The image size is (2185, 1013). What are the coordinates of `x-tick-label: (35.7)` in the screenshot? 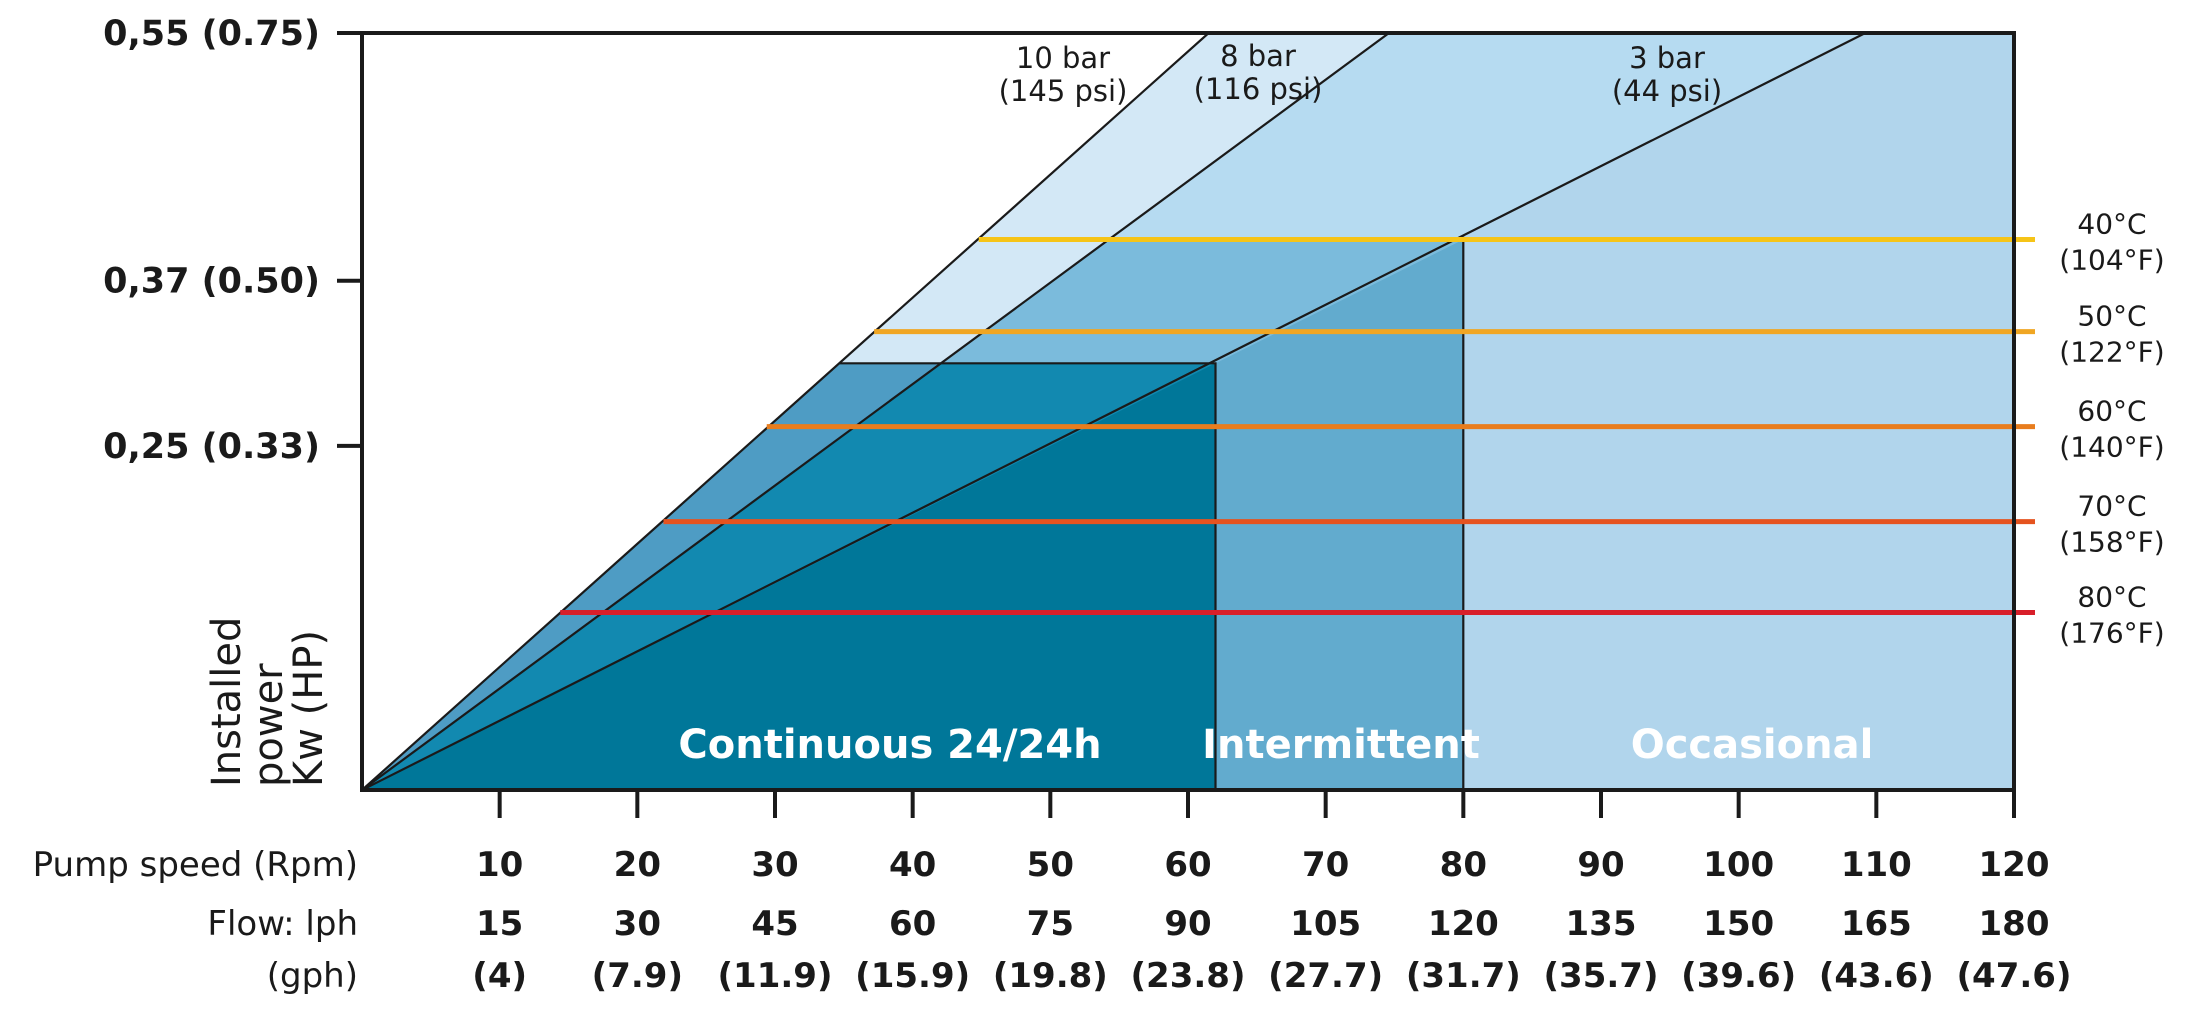 It's located at (1601, 976).